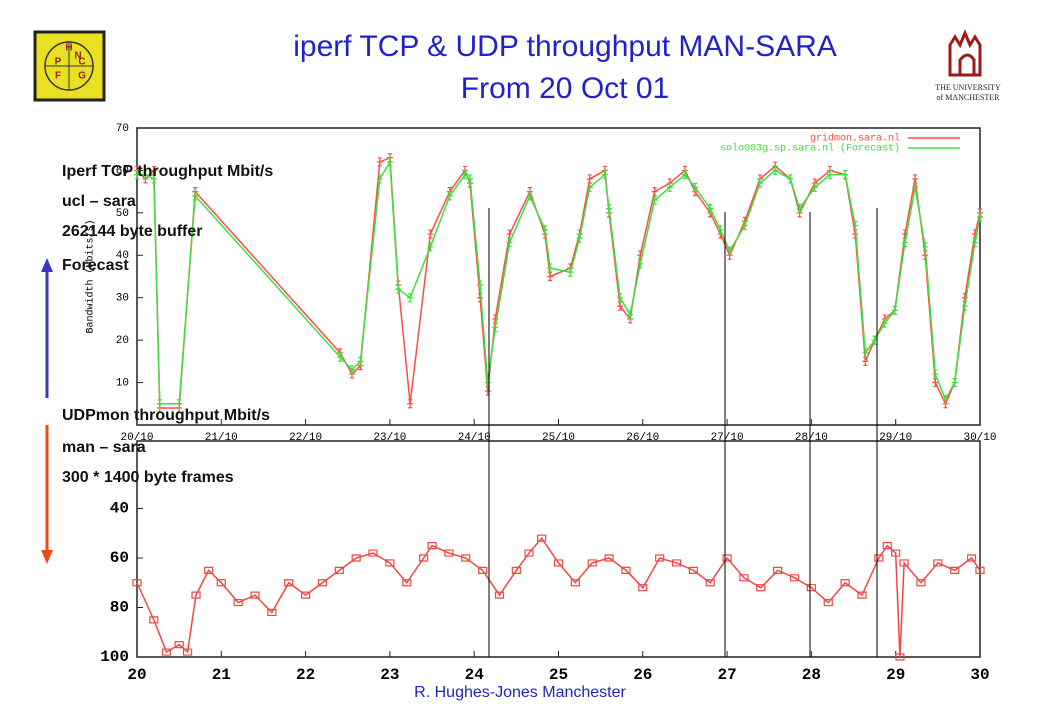  Describe the element at coordinates (221, 438) in the screenshot. I see `x-tick-label: 21/10` at that location.